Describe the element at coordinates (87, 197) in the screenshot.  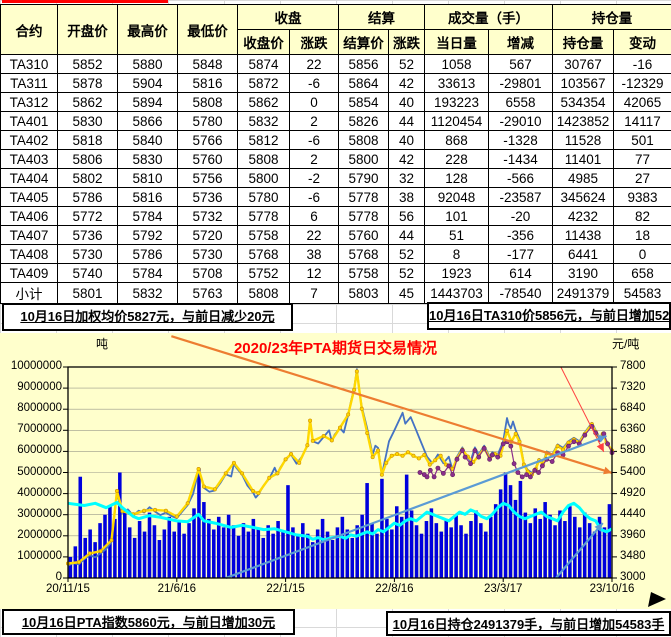
I see `cell-value: 5786` at that location.